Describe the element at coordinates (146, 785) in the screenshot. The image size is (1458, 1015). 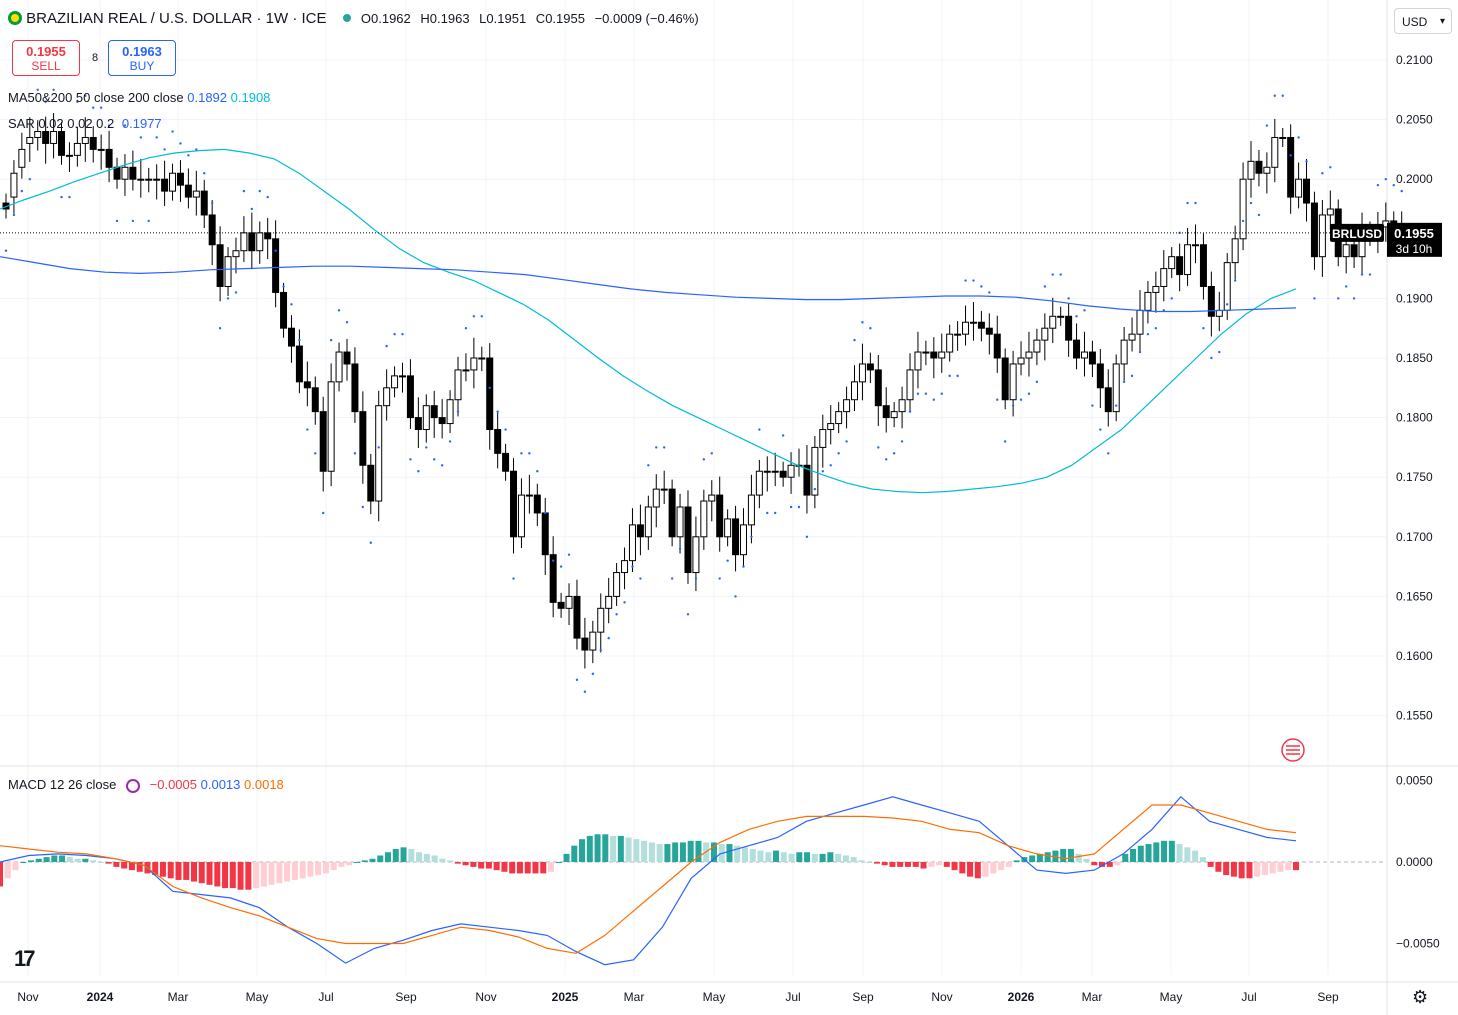
I see `macd-legend: MACD 12 26 close −0.0005 0.0013 0.0018` at that location.